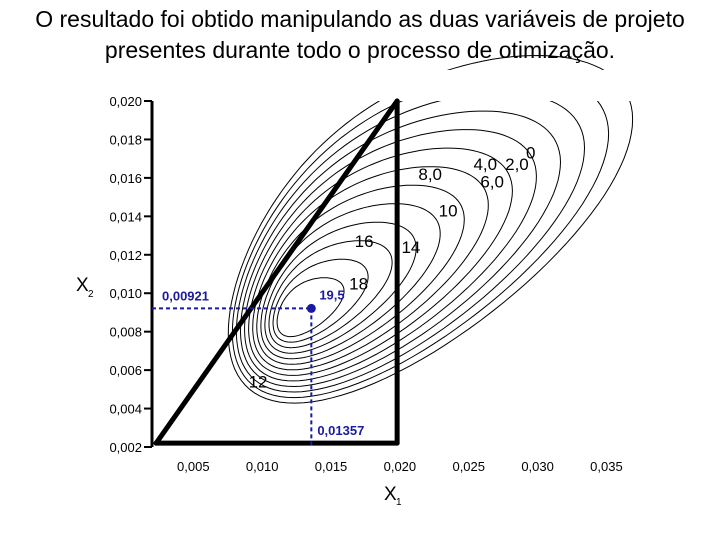  Describe the element at coordinates (485, 164) in the screenshot. I see `contour-label: 4,0` at that location.